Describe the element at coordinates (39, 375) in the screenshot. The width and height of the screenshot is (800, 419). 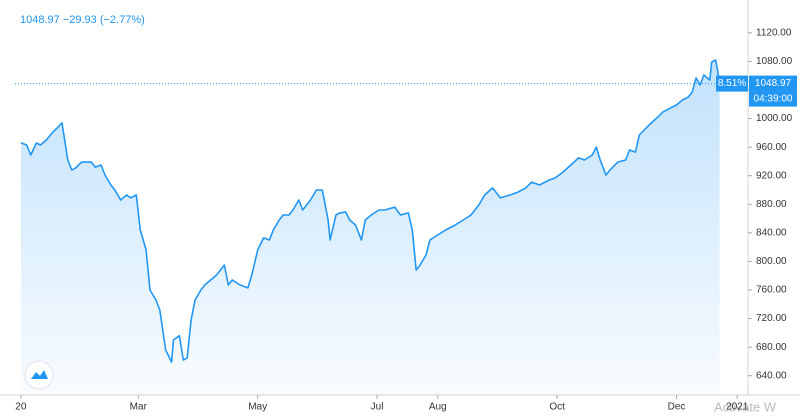
I see `logo` at that location.